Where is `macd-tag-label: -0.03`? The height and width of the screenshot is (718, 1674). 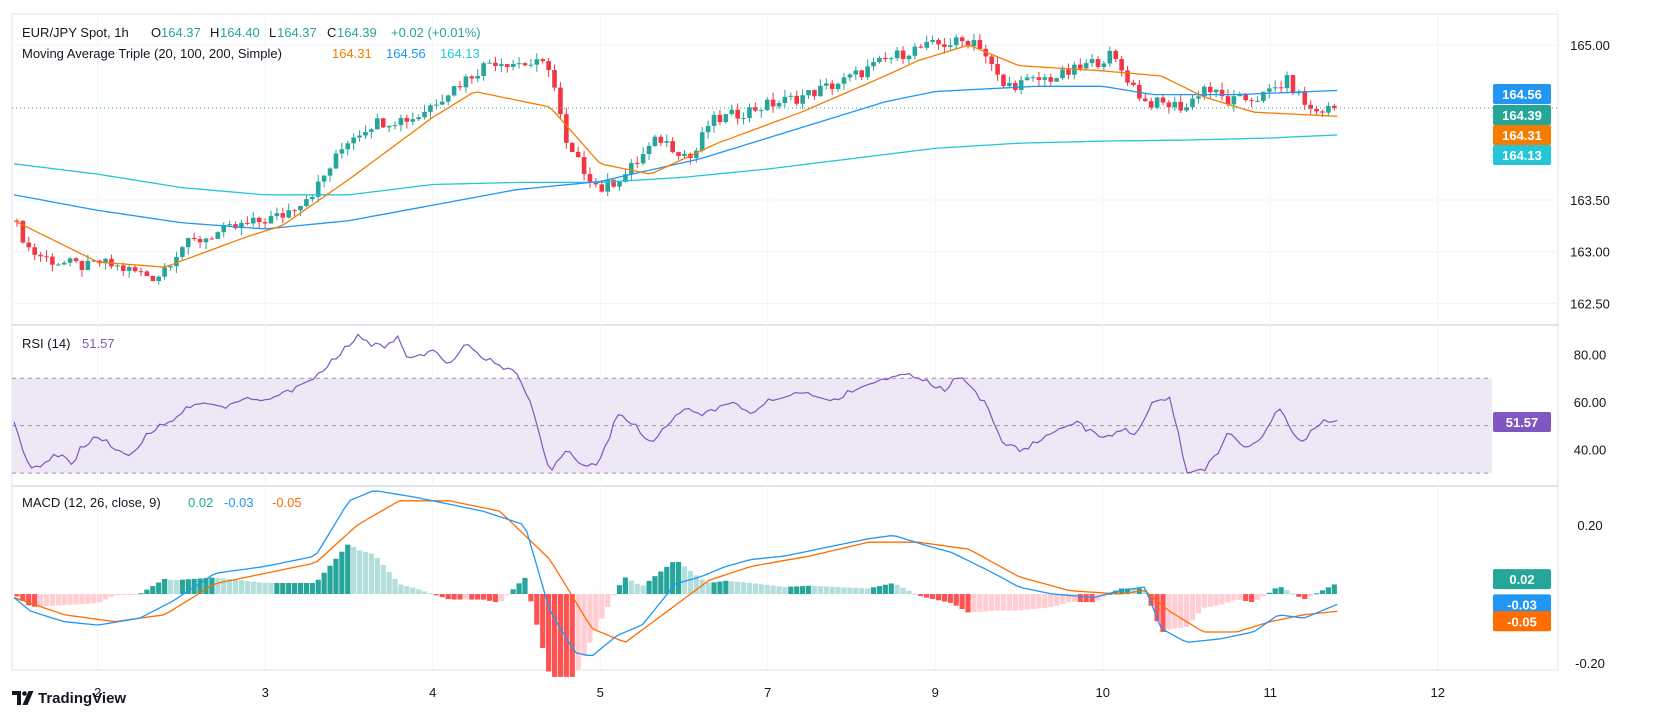 macd-tag-label: -0.03 is located at coordinates (1522, 604).